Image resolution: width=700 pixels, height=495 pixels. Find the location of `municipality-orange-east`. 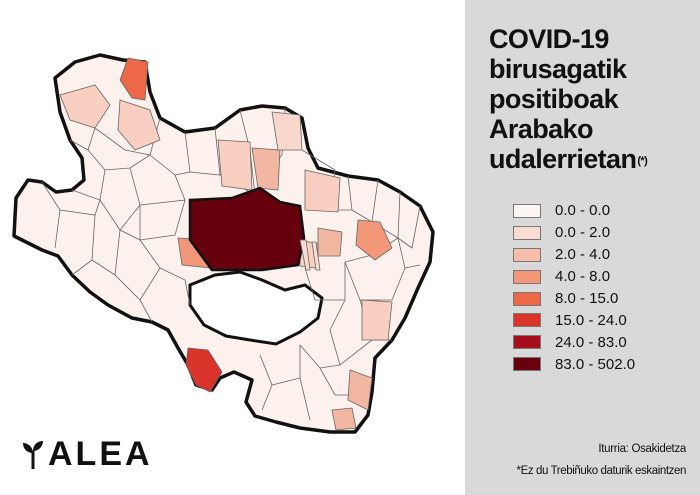

municipality-orange-east is located at coordinates (374, 240).